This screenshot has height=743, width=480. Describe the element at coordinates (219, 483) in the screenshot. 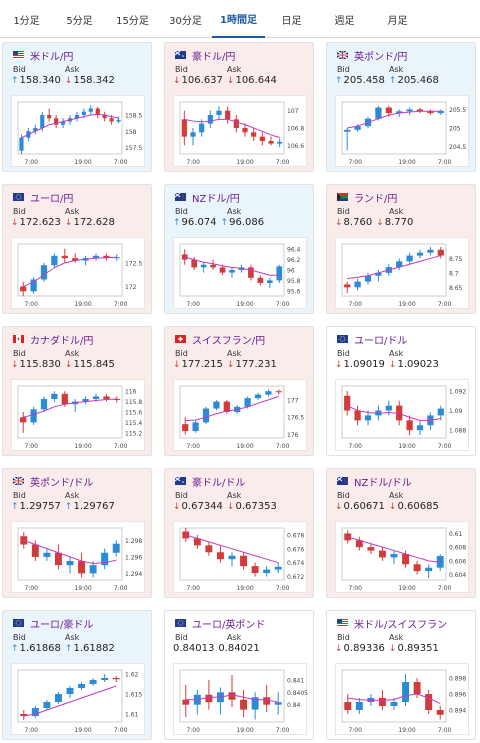

I see `pair-title: 豪ドル/ドル` at that location.